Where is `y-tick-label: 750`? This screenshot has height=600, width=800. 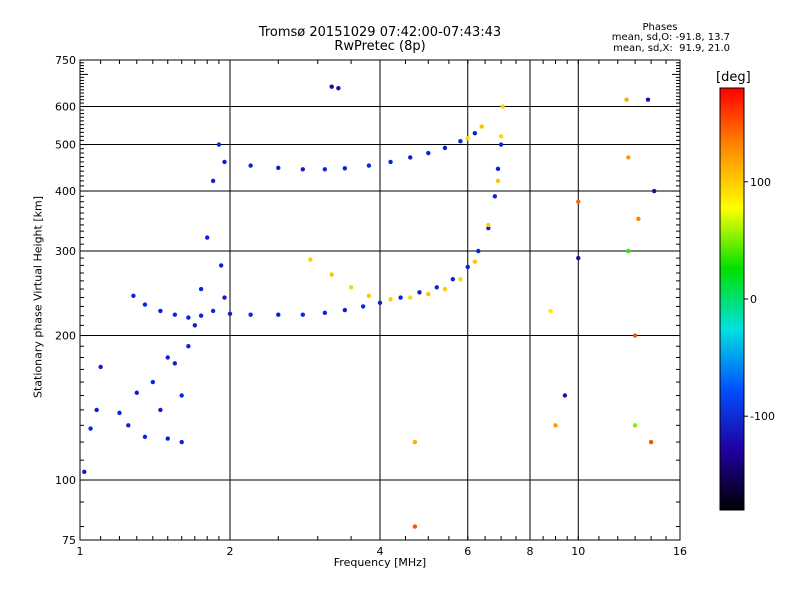
y-tick-label: 750 is located at coordinates (65, 60).